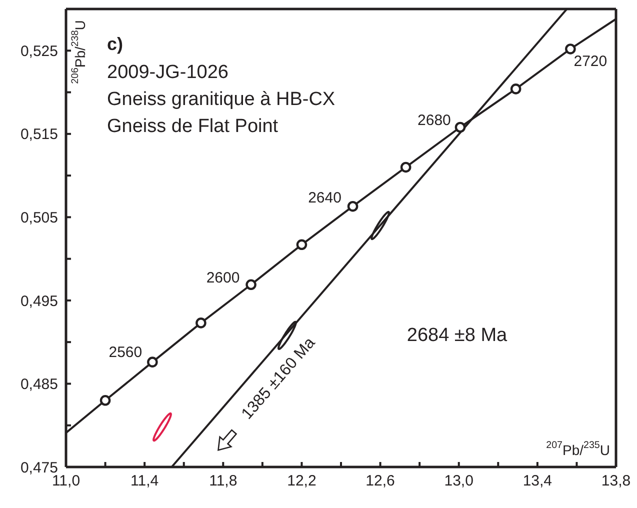 The image size is (637, 508). I want to click on annotation: 2600, so click(223, 278).